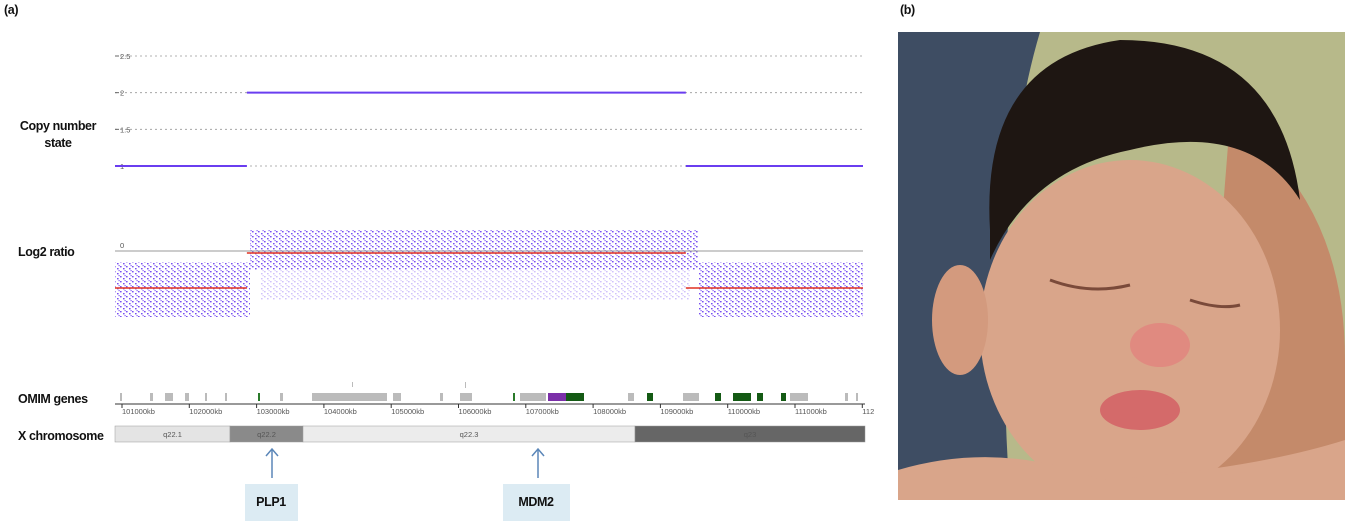 This screenshot has height=523, width=1349. Describe the element at coordinates (58, 143) in the screenshot. I see `track-label: state` at that location.